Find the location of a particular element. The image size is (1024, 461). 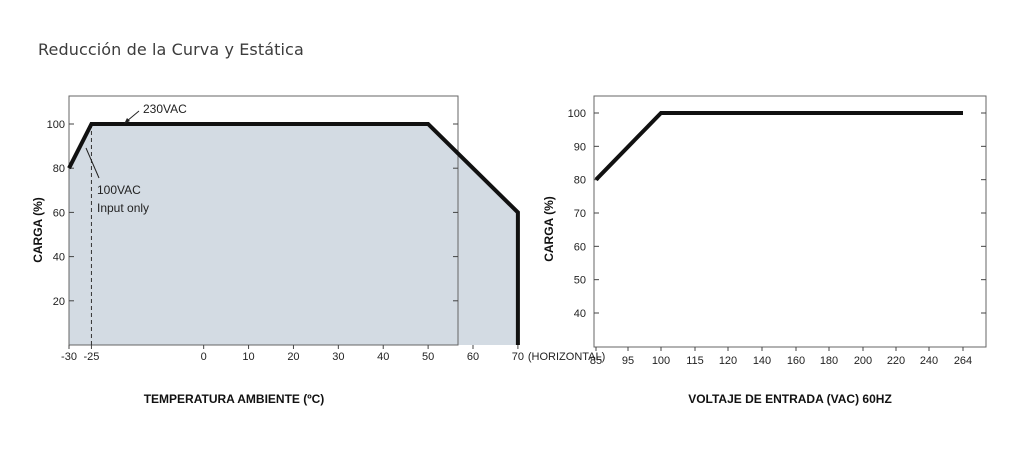

x-tick-label: 120 is located at coordinates (728, 361).